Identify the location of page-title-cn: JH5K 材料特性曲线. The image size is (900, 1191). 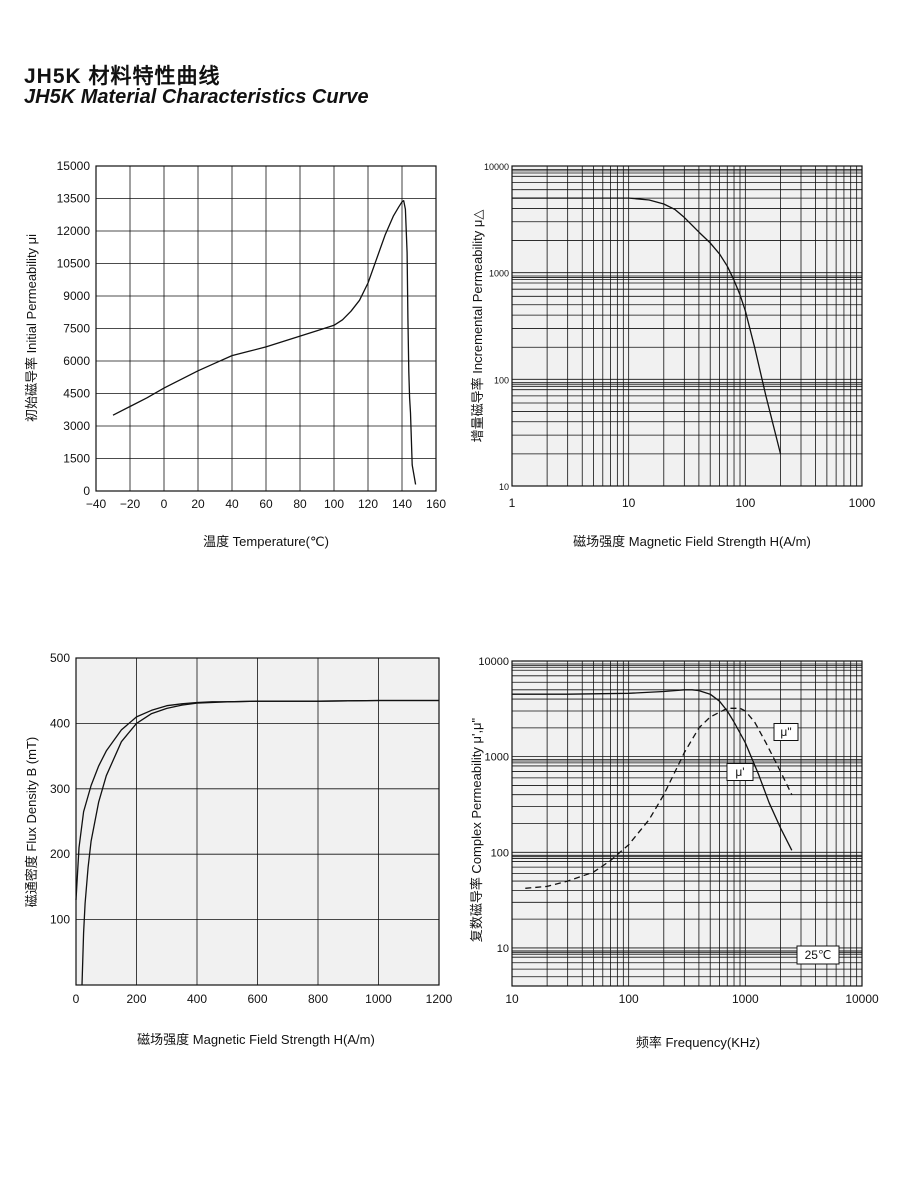
(122, 76).